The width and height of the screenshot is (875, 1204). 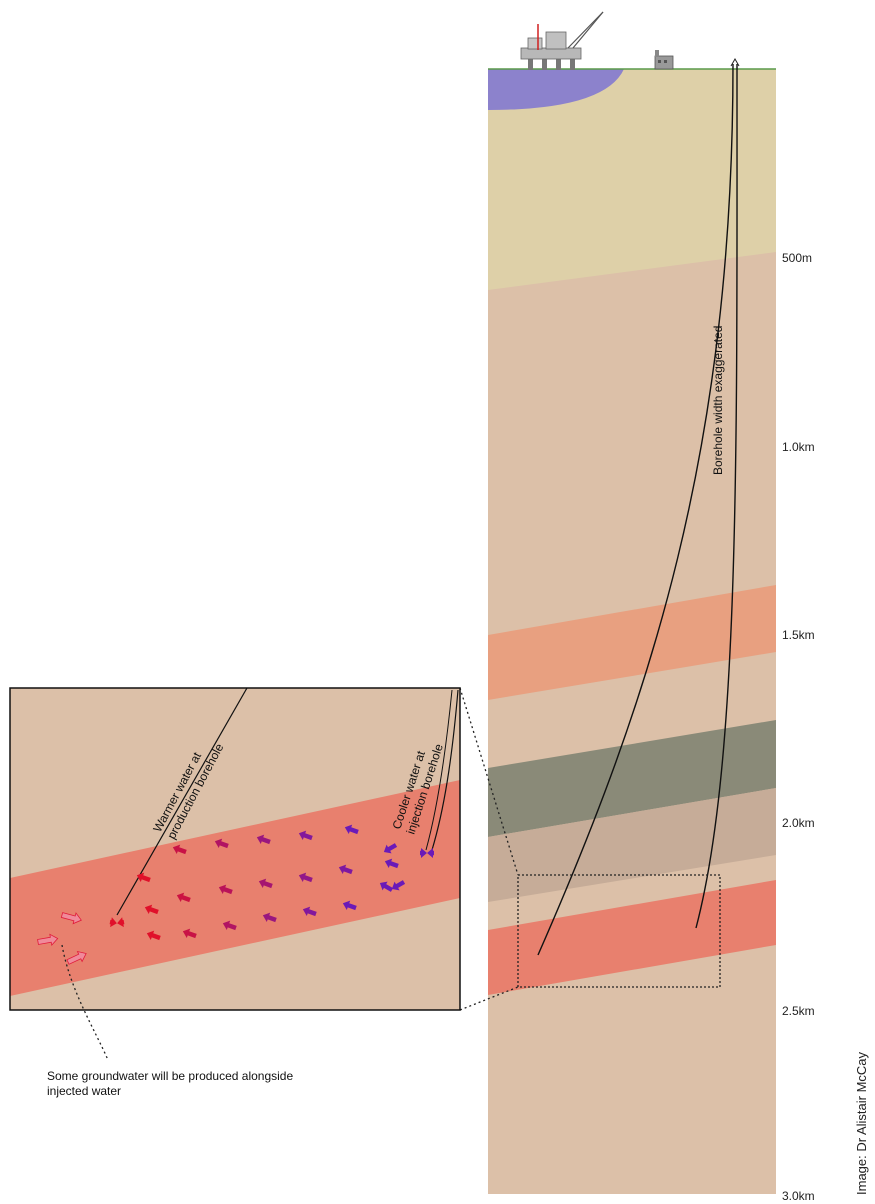 I want to click on orange-rock-layer, so click(x=632, y=642).